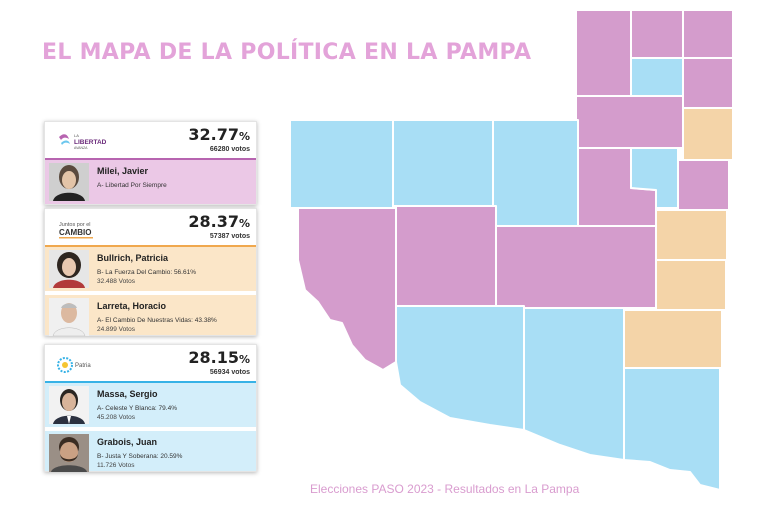  What do you see at coordinates (83, 366) in the screenshot?
I see `logo-text-1: Patria` at bounding box center [83, 366].